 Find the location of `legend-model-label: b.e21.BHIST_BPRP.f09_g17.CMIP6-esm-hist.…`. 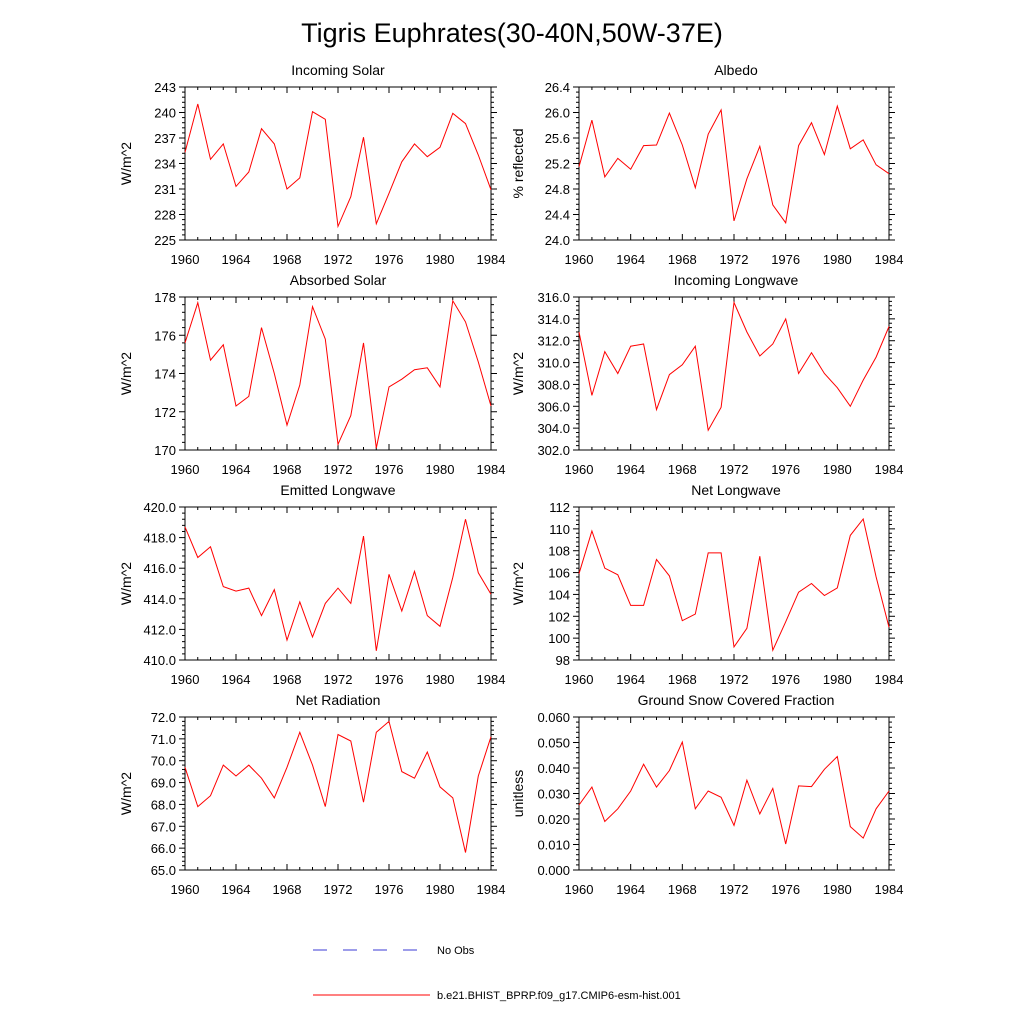

legend-model-label: b.e21.BHIST_BPRP.f09_g17.CMIP6-esm-hist.… is located at coordinates (559, 996).